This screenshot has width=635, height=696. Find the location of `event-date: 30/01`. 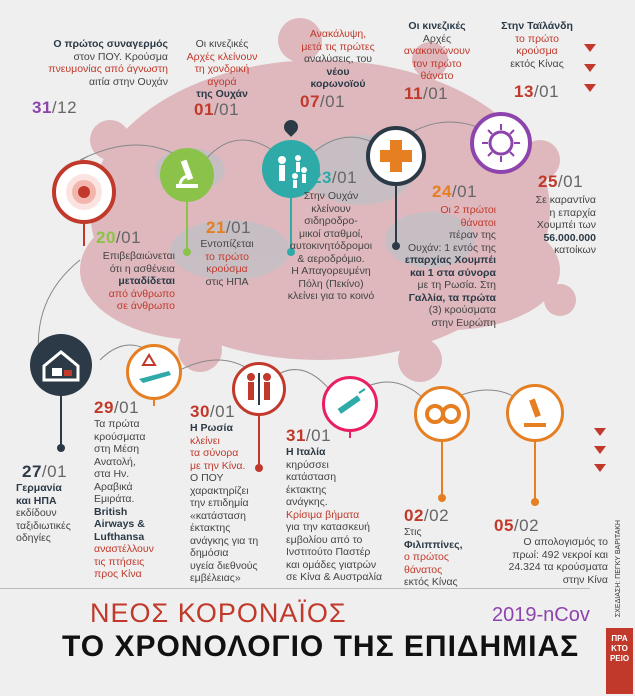

event-date: 30/01 is located at coordinates (213, 411).